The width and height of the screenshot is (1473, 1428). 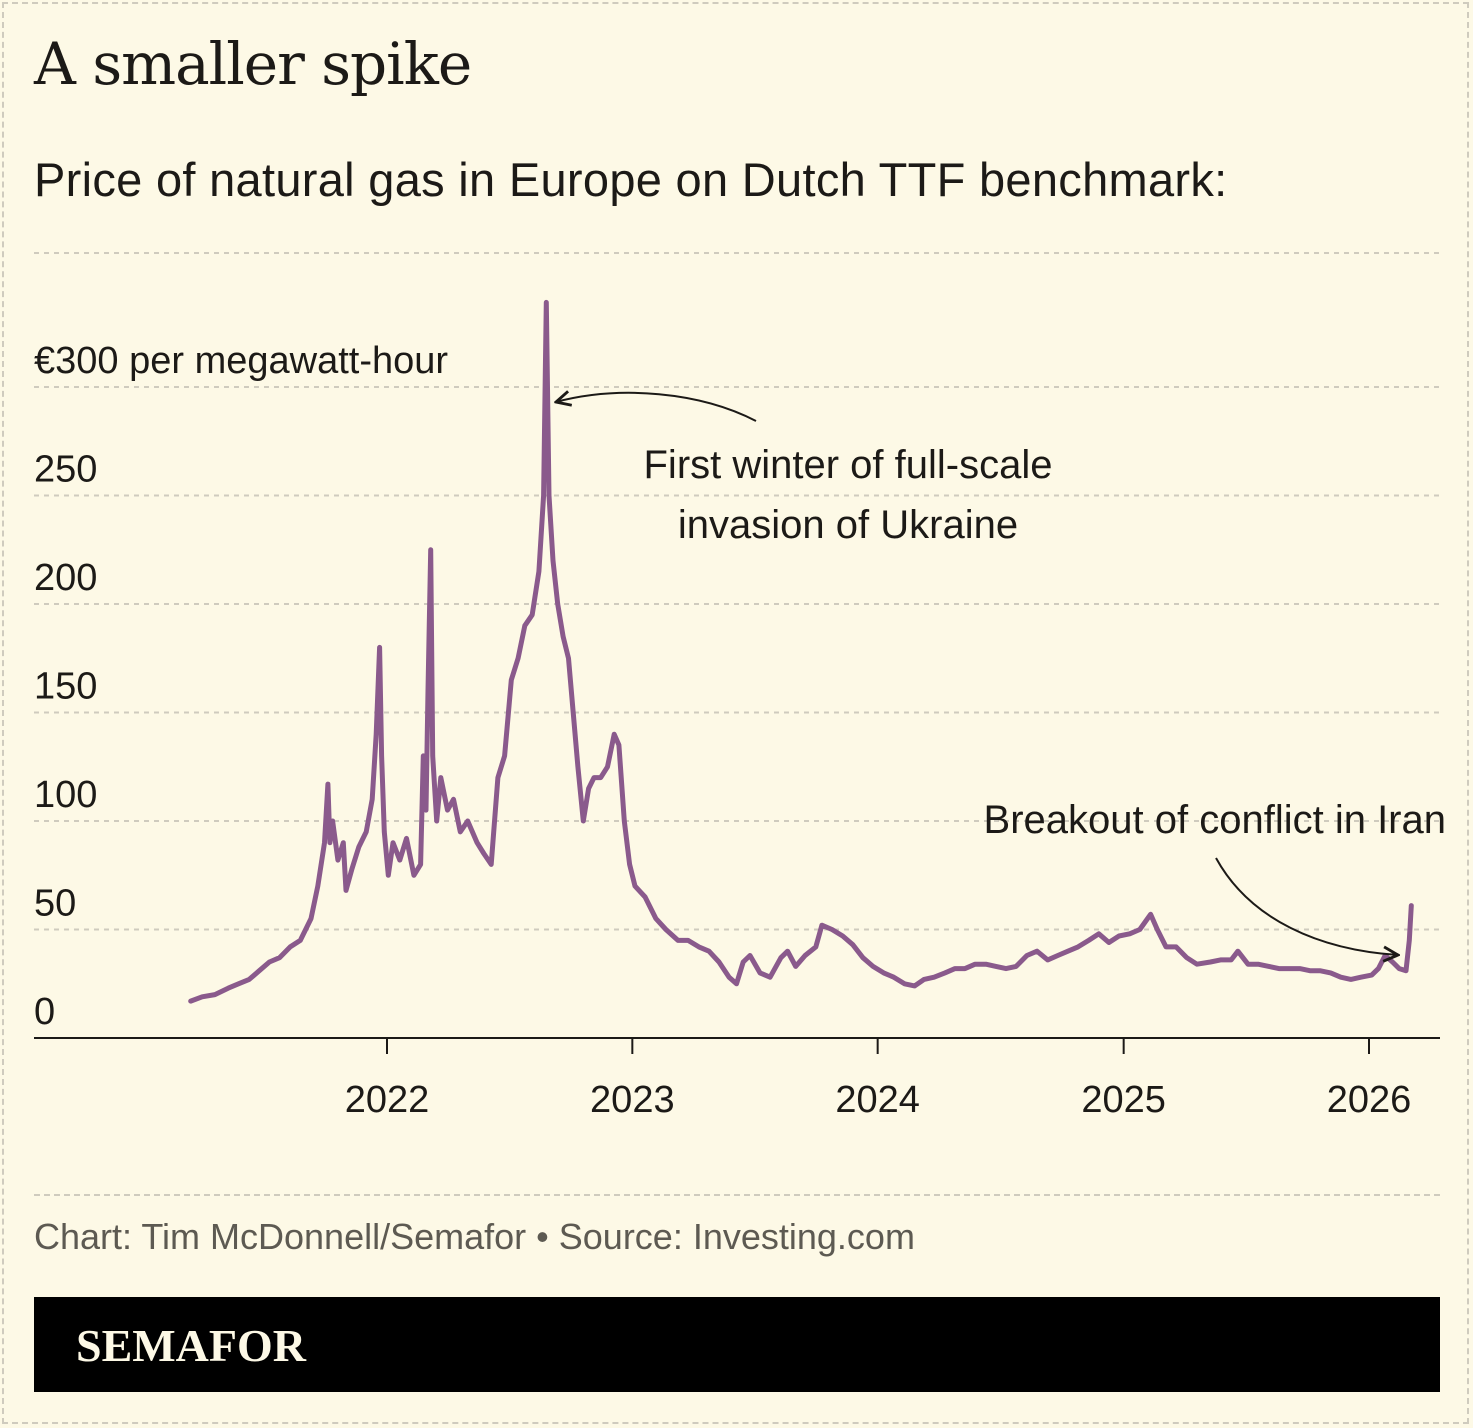 What do you see at coordinates (191, 1345) in the screenshot?
I see `brand-logo: SEMAFOR` at bounding box center [191, 1345].